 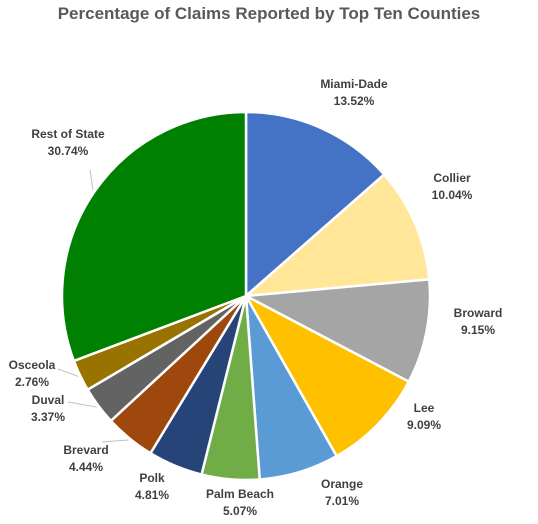 What do you see at coordinates (452, 178) in the screenshot?
I see `slice-label-name: Collier` at bounding box center [452, 178].